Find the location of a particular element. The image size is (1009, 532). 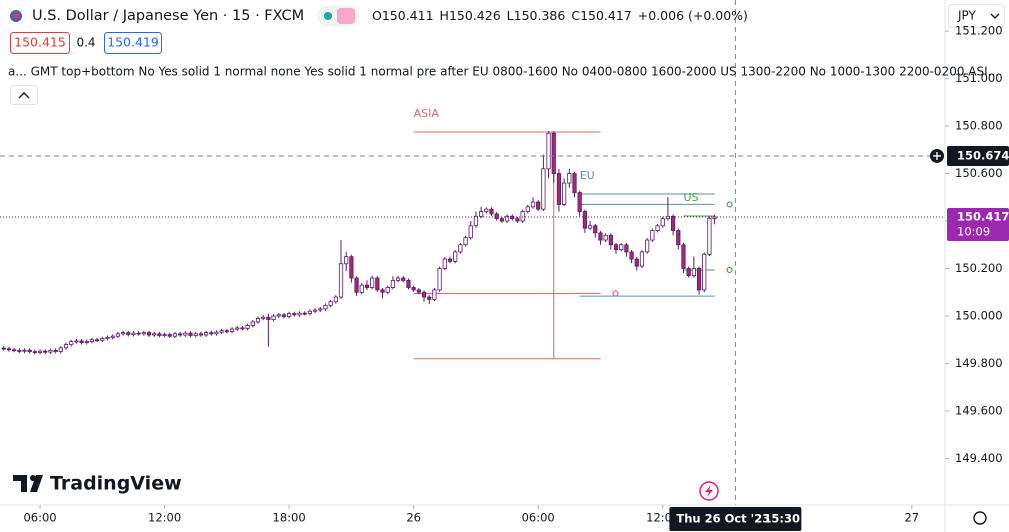

session-marker is located at coordinates (729, 270).